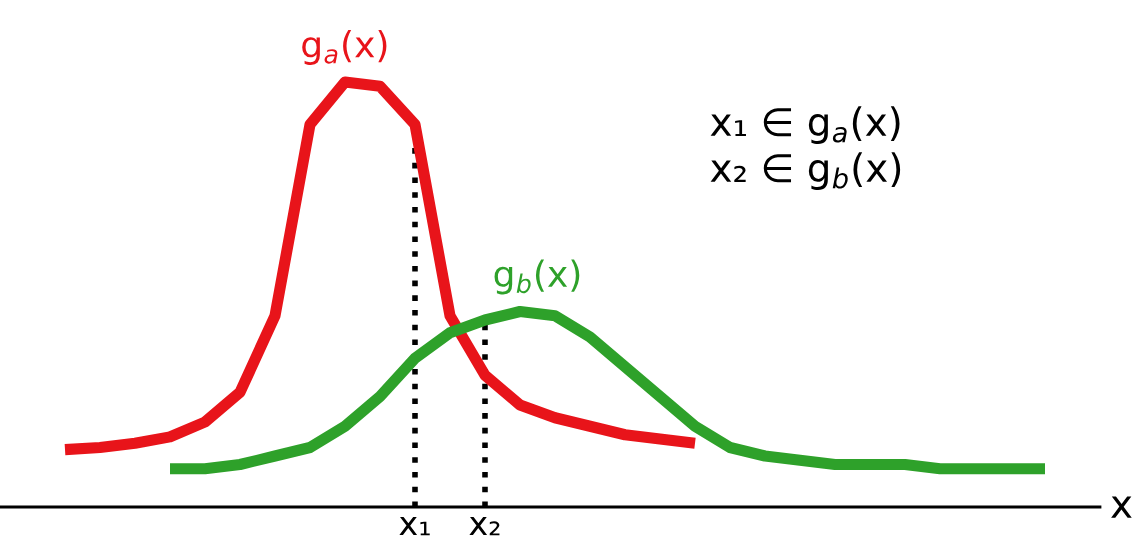  What do you see at coordinates (484, 526) in the screenshot?
I see `x-tick-label: x₂` at bounding box center [484, 526].